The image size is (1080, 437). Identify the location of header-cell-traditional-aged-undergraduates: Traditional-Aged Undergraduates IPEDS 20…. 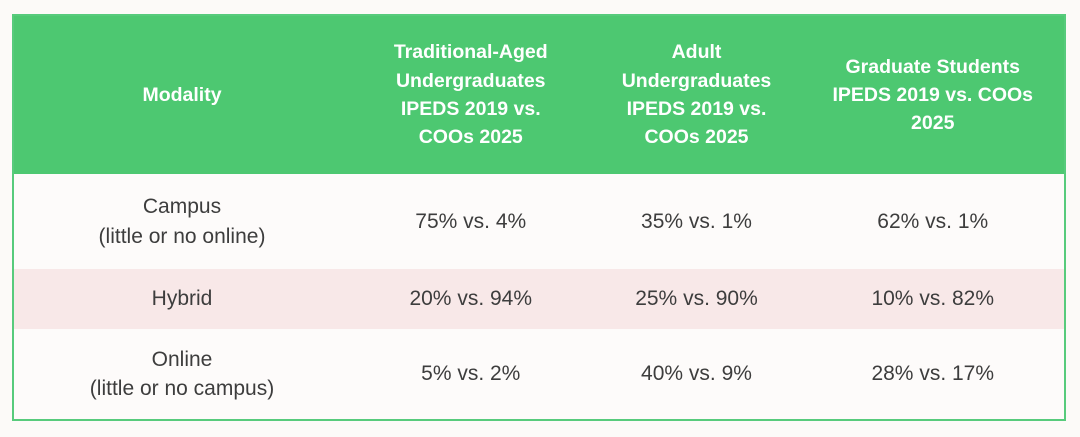
(470, 95).